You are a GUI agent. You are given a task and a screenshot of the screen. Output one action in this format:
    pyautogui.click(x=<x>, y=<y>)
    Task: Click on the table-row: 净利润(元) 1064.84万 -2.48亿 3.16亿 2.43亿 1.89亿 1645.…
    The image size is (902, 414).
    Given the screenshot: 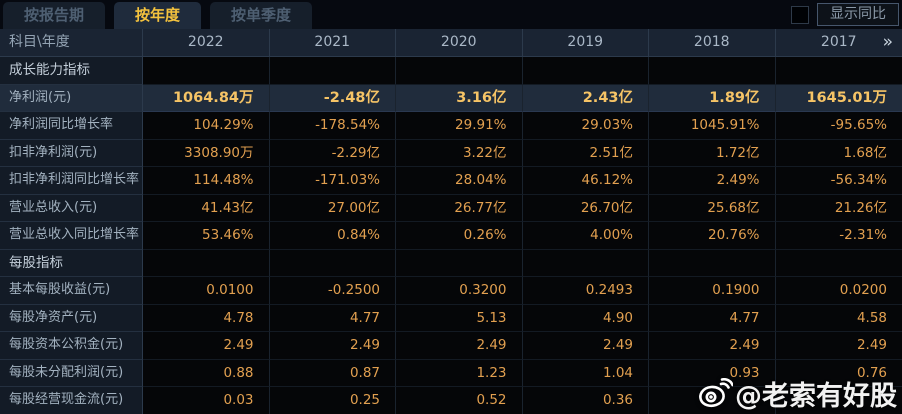 What is the action you would take?
    pyautogui.click(x=451, y=98)
    